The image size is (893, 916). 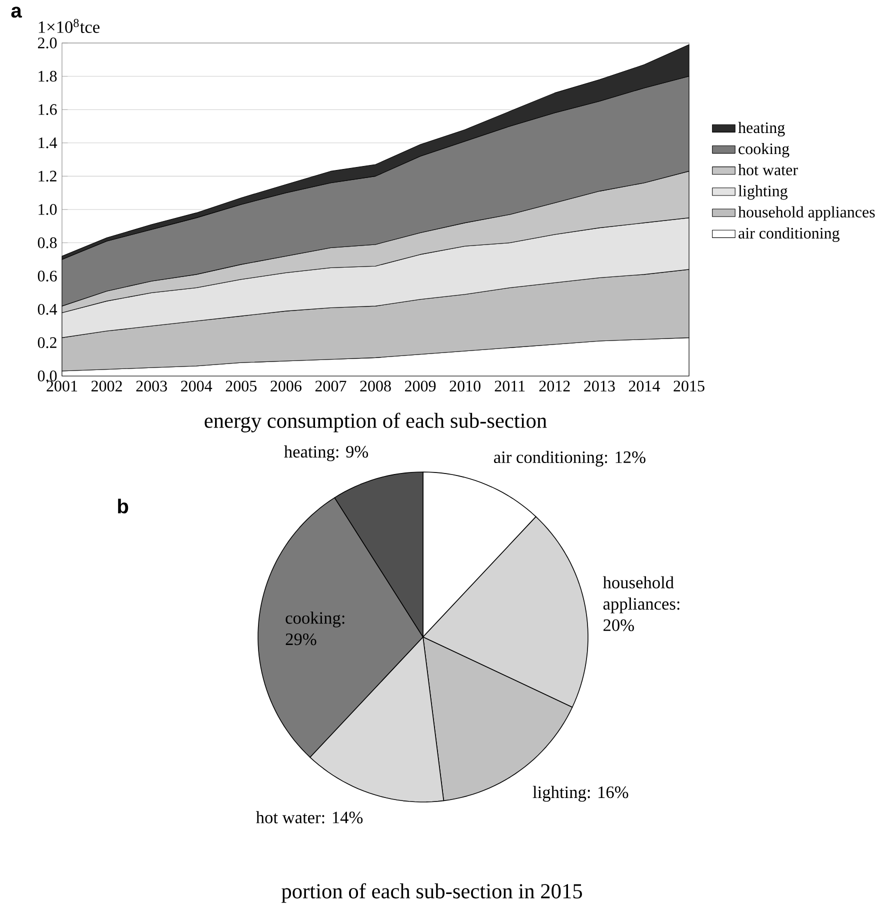 What do you see at coordinates (432, 893) in the screenshot?
I see `text: portion of each sub-section in 2015` at bounding box center [432, 893].